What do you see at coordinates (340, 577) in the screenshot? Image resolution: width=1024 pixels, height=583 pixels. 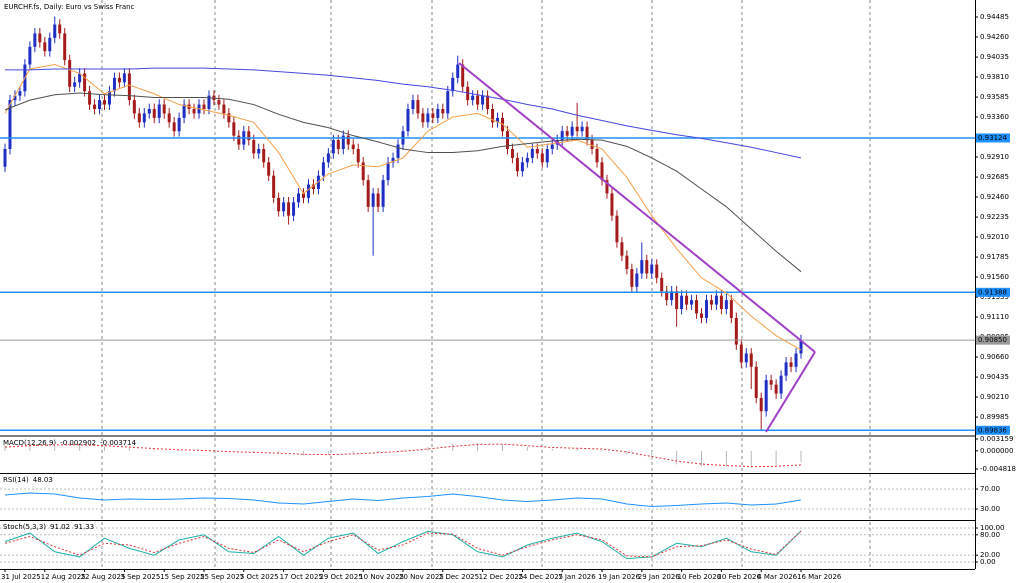 I see `x-tick-label: 29 Oct 2025` at bounding box center [340, 577].